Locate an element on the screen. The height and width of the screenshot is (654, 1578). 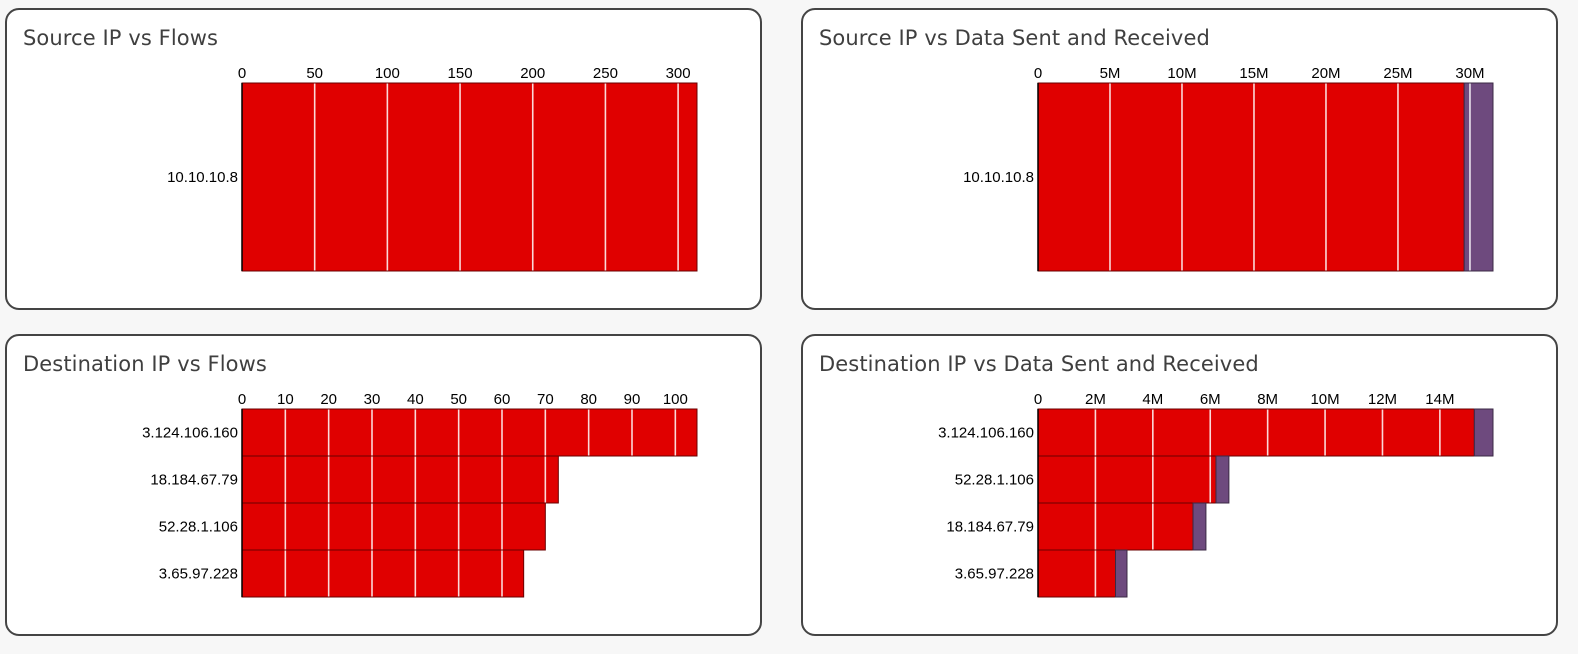
x-tick-label: 20M is located at coordinates (1325, 73).